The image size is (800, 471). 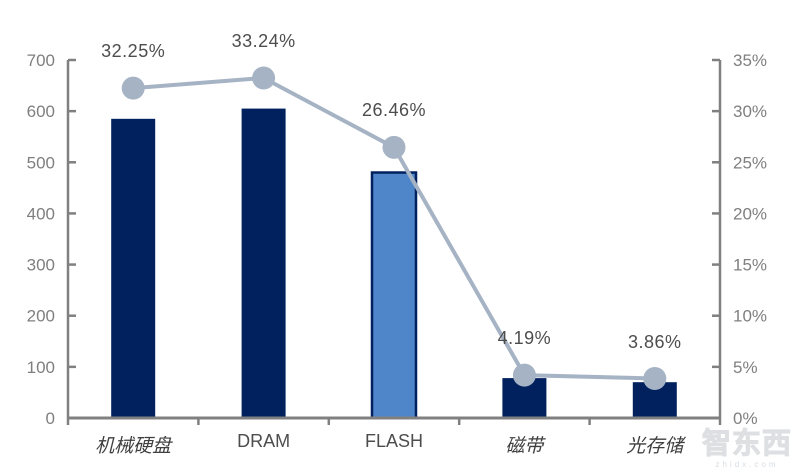 I want to click on data-label-1: 33.24%, so click(x=263, y=41).